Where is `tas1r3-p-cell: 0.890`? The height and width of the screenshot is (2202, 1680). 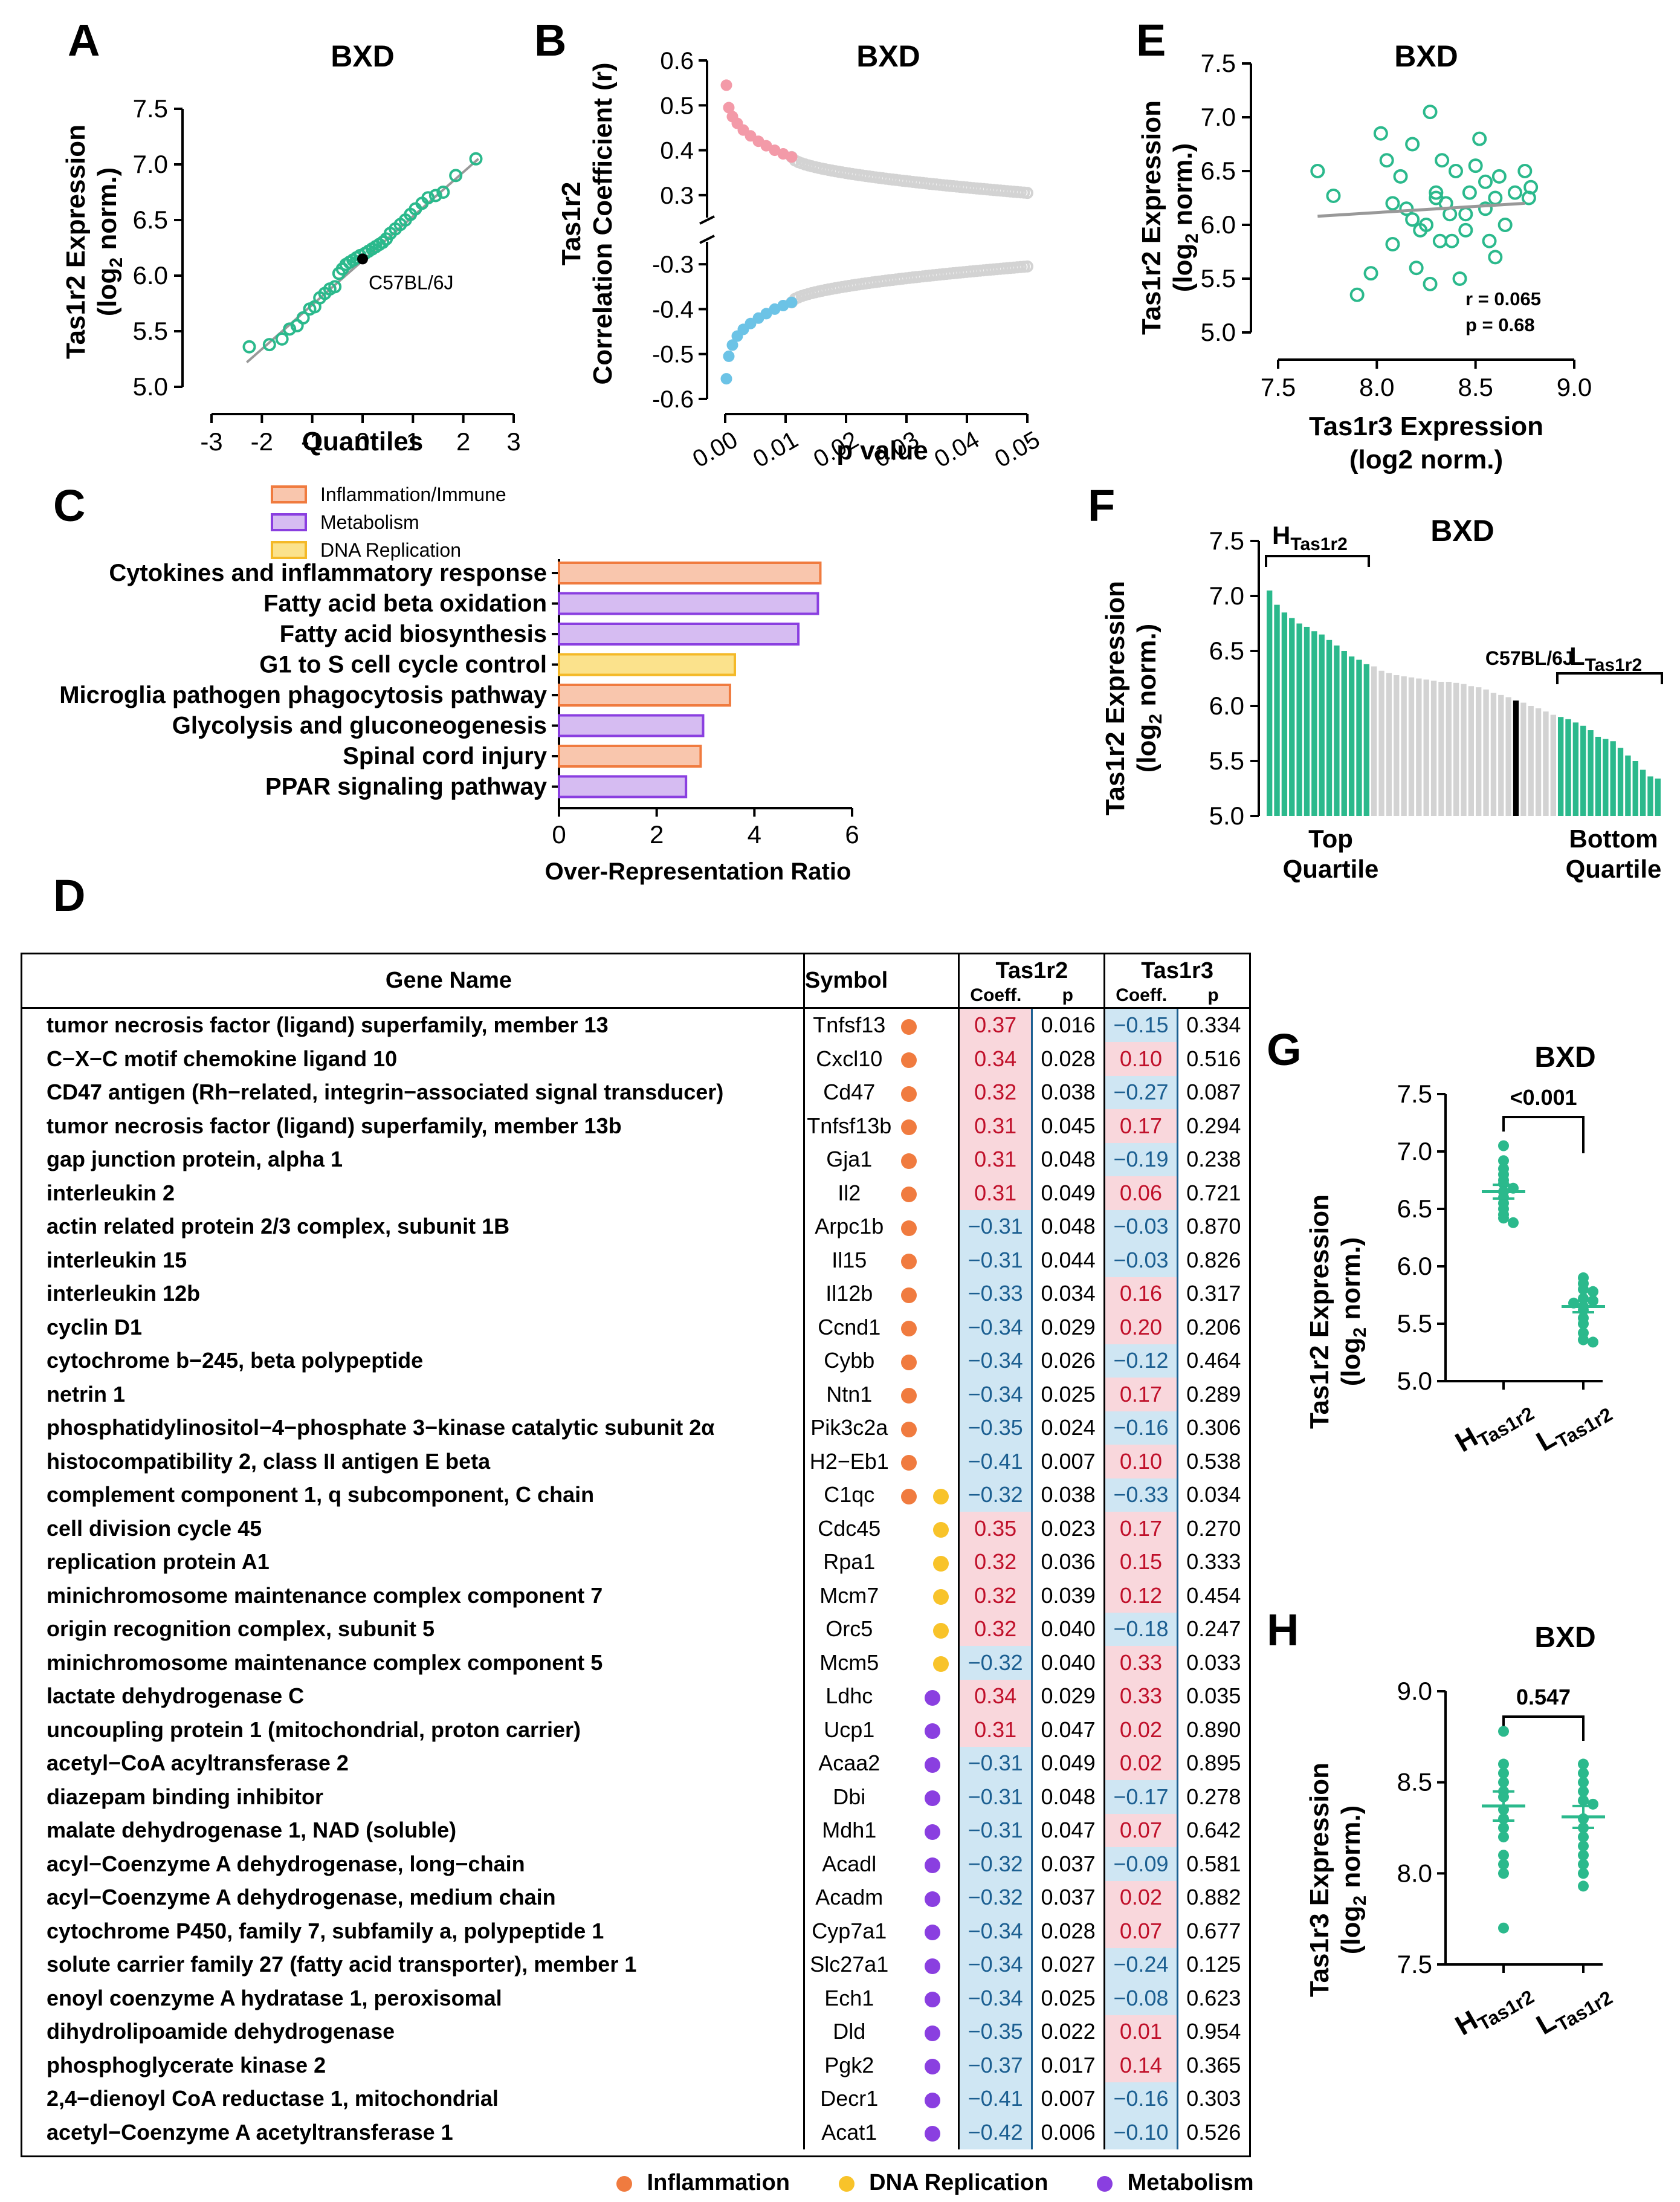
tas1r3-p-cell: 0.890 is located at coordinates (1213, 1729).